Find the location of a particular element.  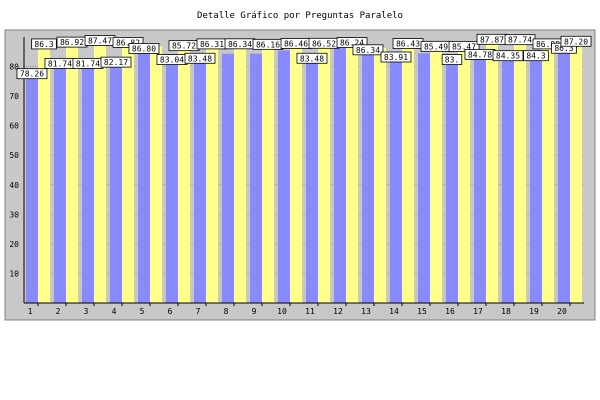

bar-series1-q14 is located at coordinates (395, 179).